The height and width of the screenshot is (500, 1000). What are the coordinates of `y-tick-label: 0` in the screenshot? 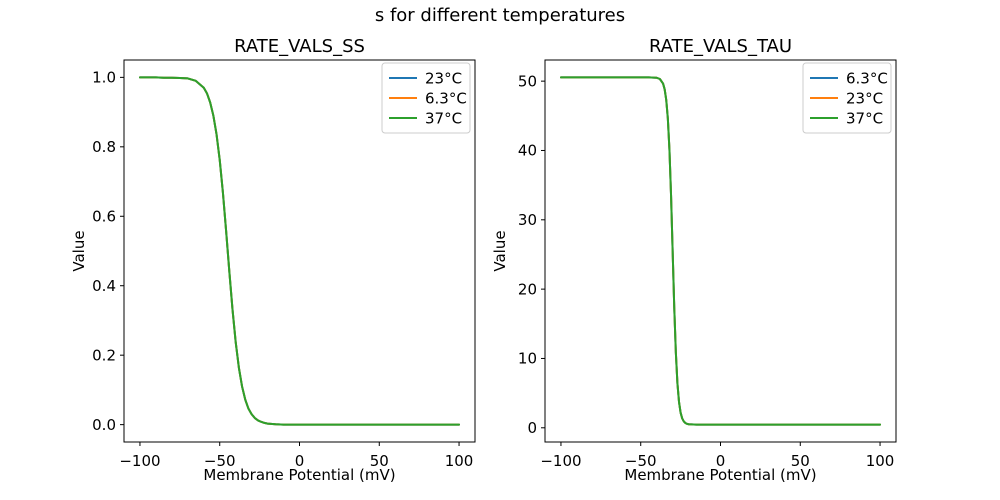 It's located at (532, 428).